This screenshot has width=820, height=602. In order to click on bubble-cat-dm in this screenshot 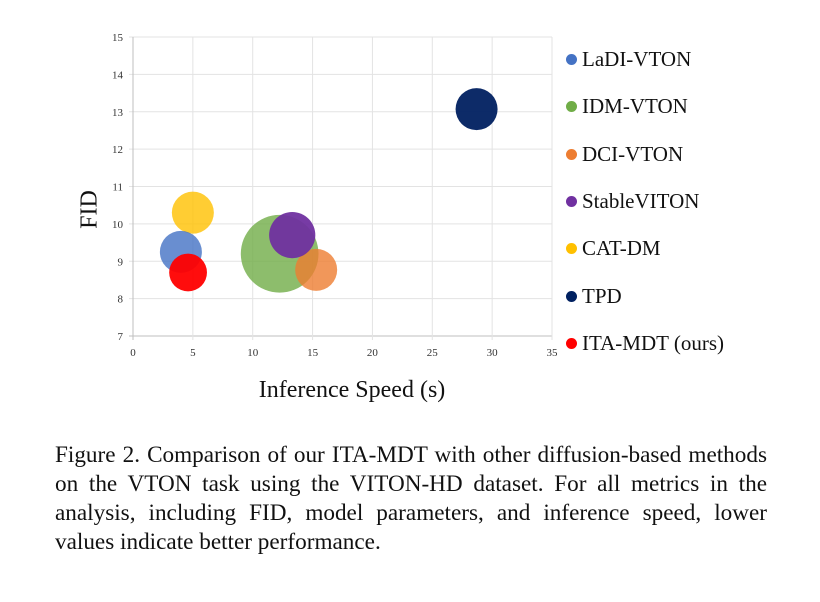, I will do `click(192, 212)`.